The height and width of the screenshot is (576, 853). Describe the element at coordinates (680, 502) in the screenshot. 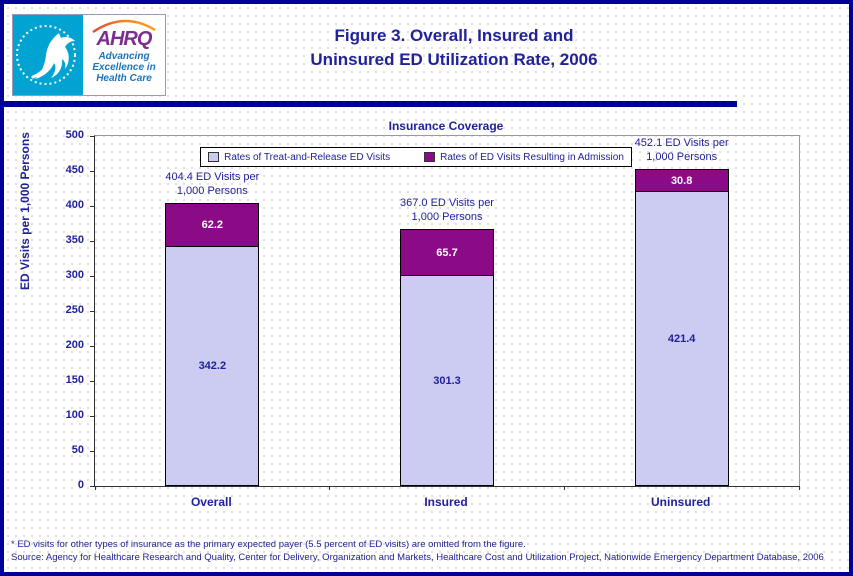

I see `x-category-label-uninsured: Uninsured` at that location.